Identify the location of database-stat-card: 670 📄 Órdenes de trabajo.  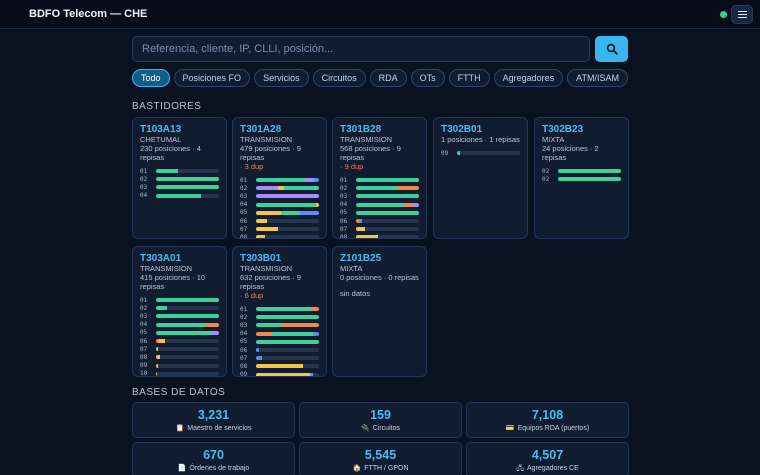
(213, 458).